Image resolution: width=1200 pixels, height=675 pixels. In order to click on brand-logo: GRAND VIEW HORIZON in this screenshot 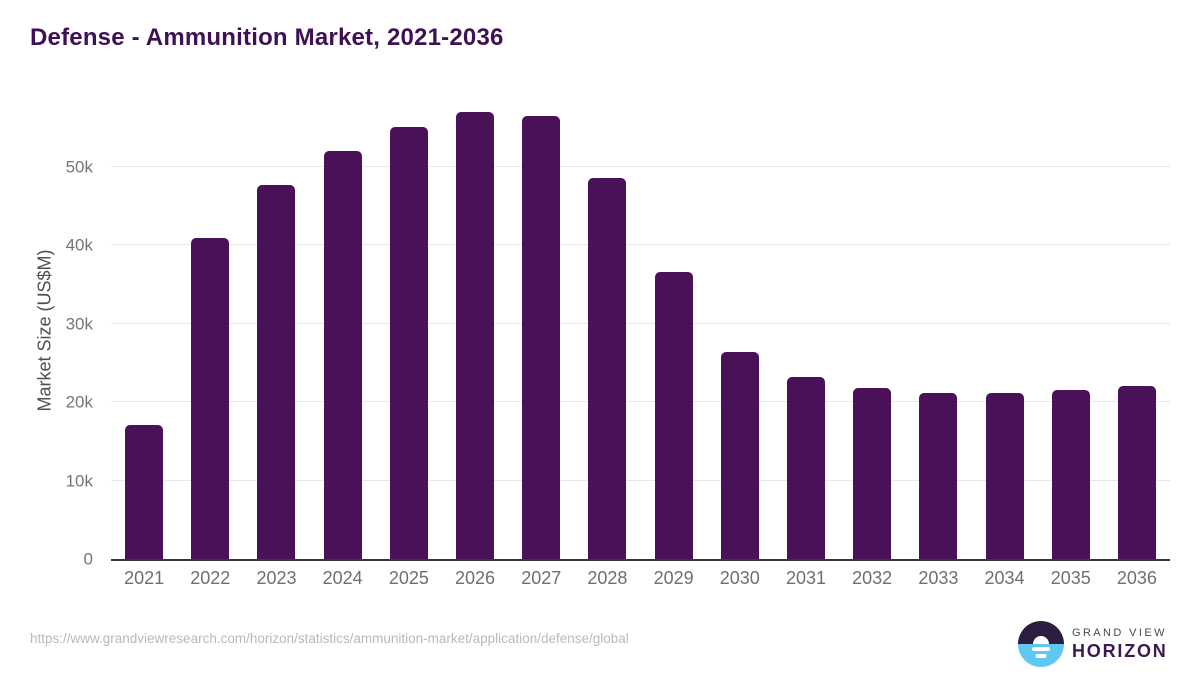, I will do `click(1093, 644)`.